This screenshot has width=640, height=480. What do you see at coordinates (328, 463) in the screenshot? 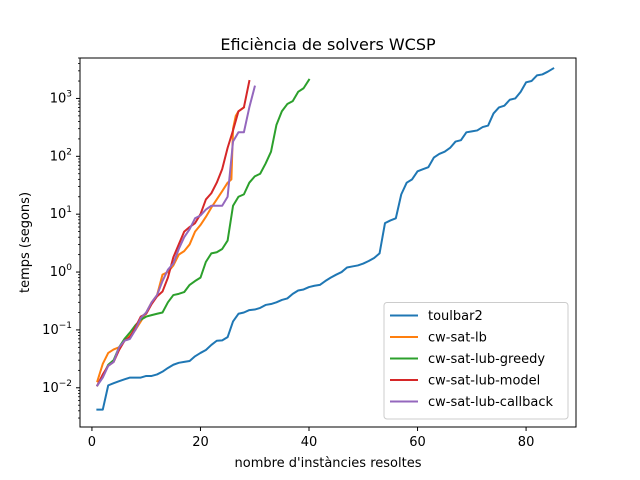
I see `x-axis-label: nombre d'instàncies resoltes` at bounding box center [328, 463].